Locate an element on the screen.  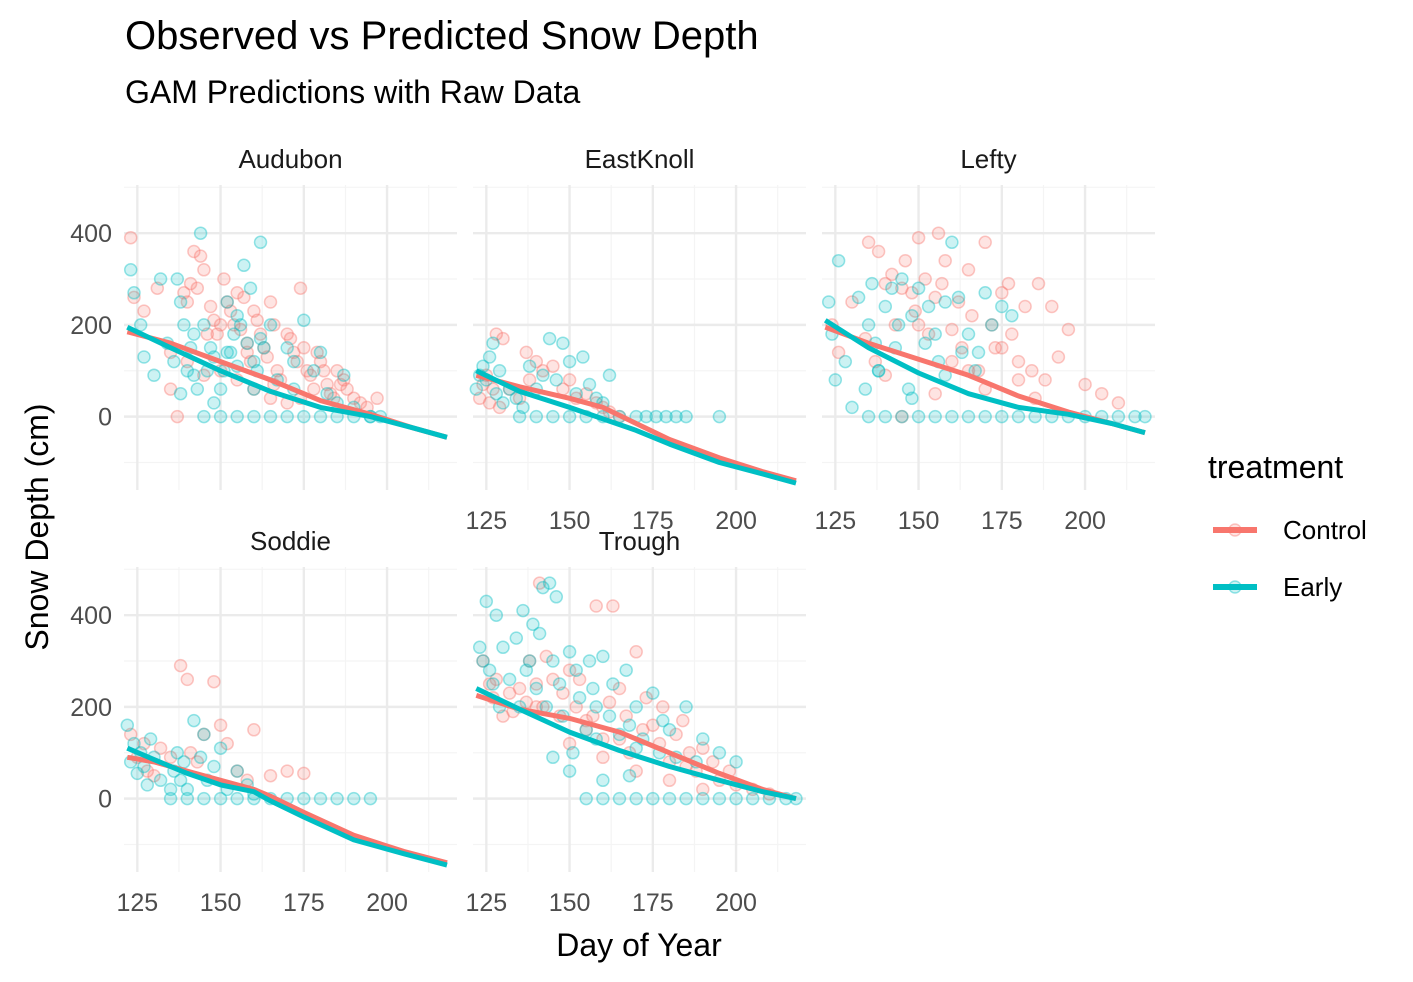
x-tick-label: 200 is located at coordinates (1085, 521).